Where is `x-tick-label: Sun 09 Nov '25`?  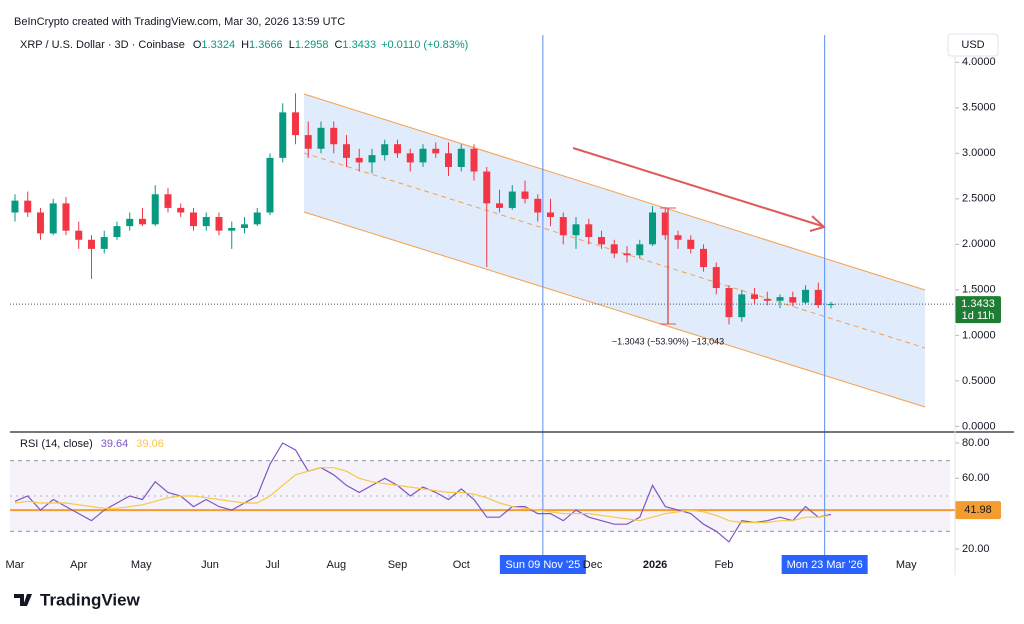
x-tick-label: Sun 09 Nov '25 is located at coordinates (542, 565).